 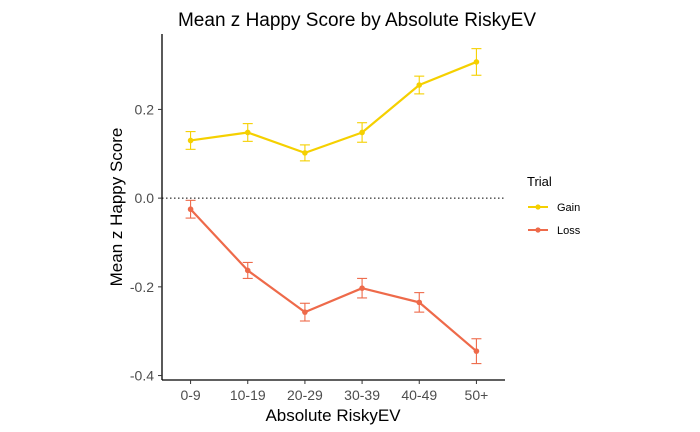 What do you see at coordinates (419, 395) in the screenshot?
I see `x-tick-label: 40-49` at bounding box center [419, 395].